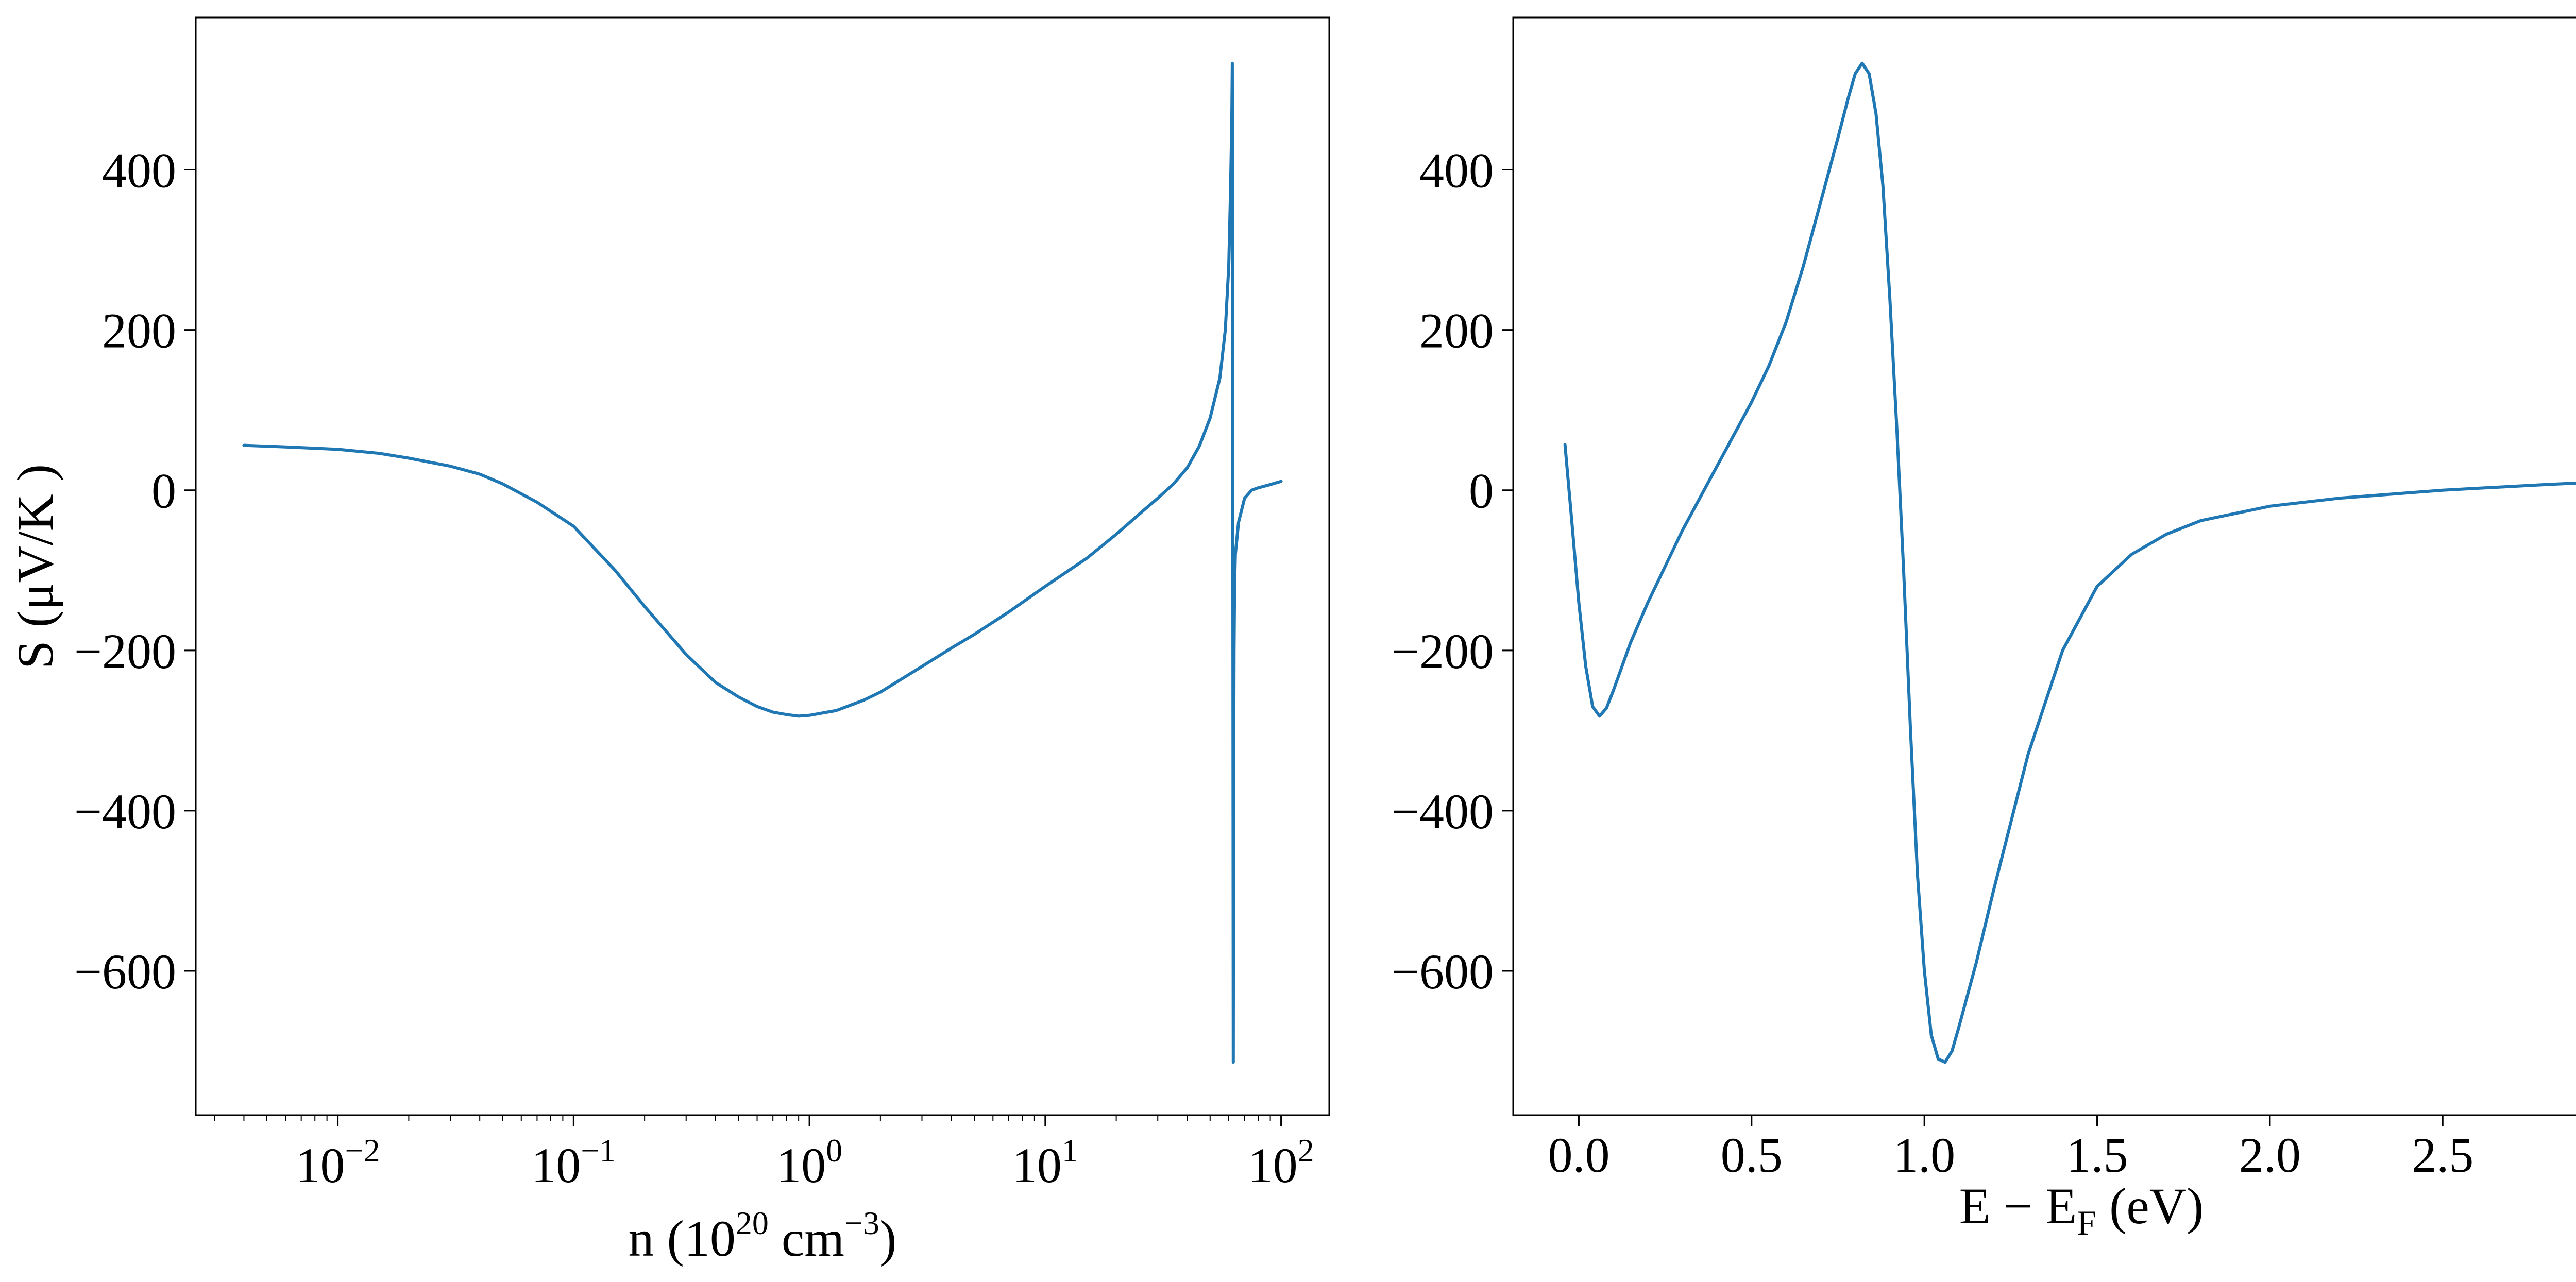 The image size is (2576, 1282). I want to click on x-label-right-unit: (eV), so click(2150, 1206).